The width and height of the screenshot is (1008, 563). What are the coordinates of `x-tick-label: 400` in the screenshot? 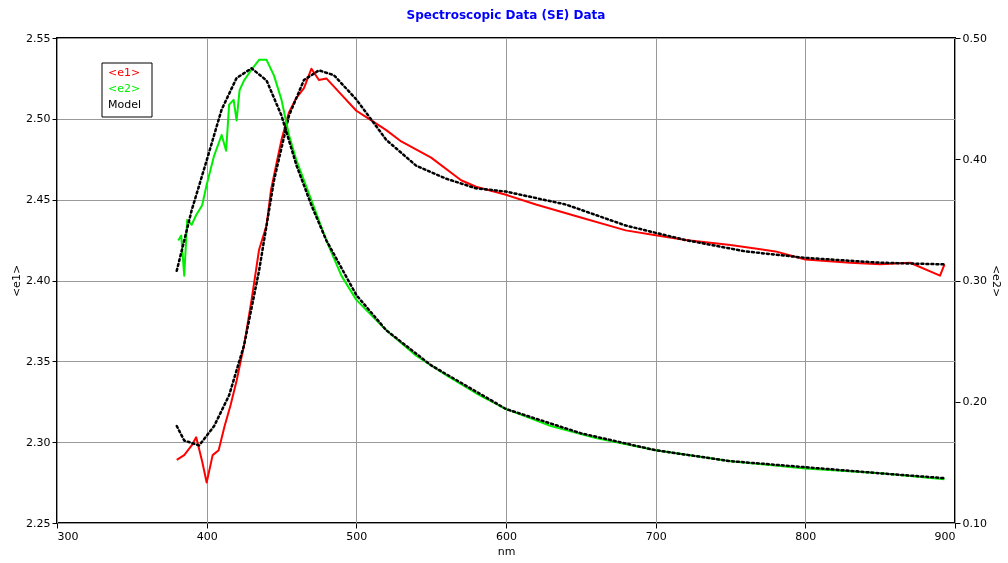 It's located at (207, 536).